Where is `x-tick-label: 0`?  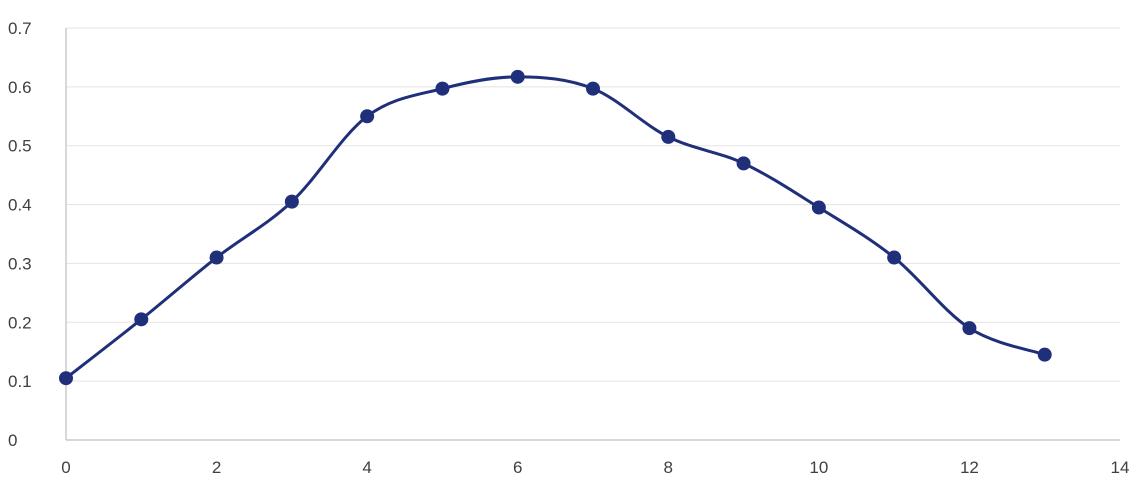
x-tick-label: 0 is located at coordinates (65, 467).